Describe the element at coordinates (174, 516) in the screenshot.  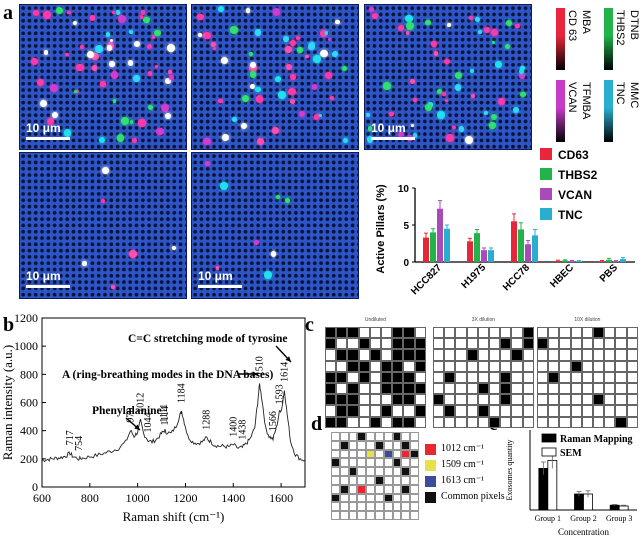
I see `x-axis-label: Raman shift (cm⁻¹)` at that location.